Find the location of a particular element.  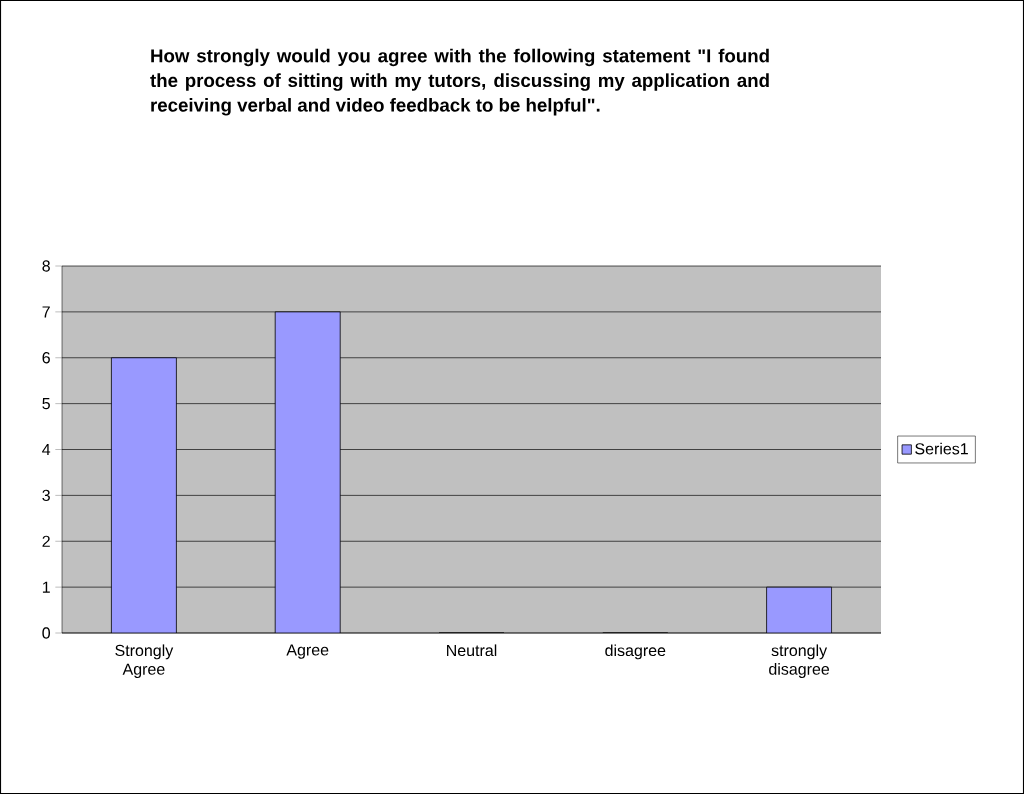

x-tick-label: Strongly Agree is located at coordinates (144, 661).